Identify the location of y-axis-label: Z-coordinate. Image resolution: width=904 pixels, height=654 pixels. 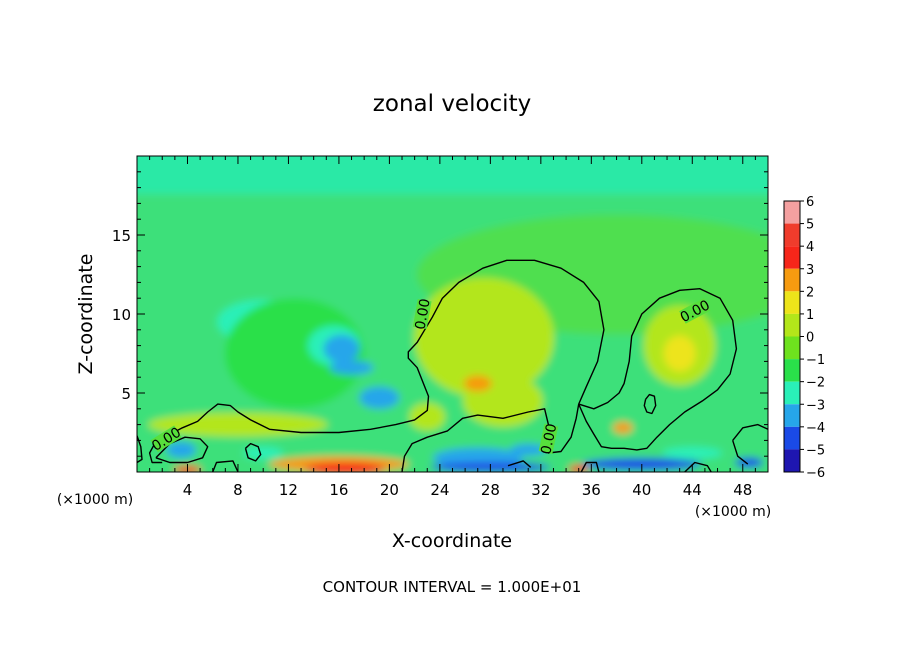
(86, 314).